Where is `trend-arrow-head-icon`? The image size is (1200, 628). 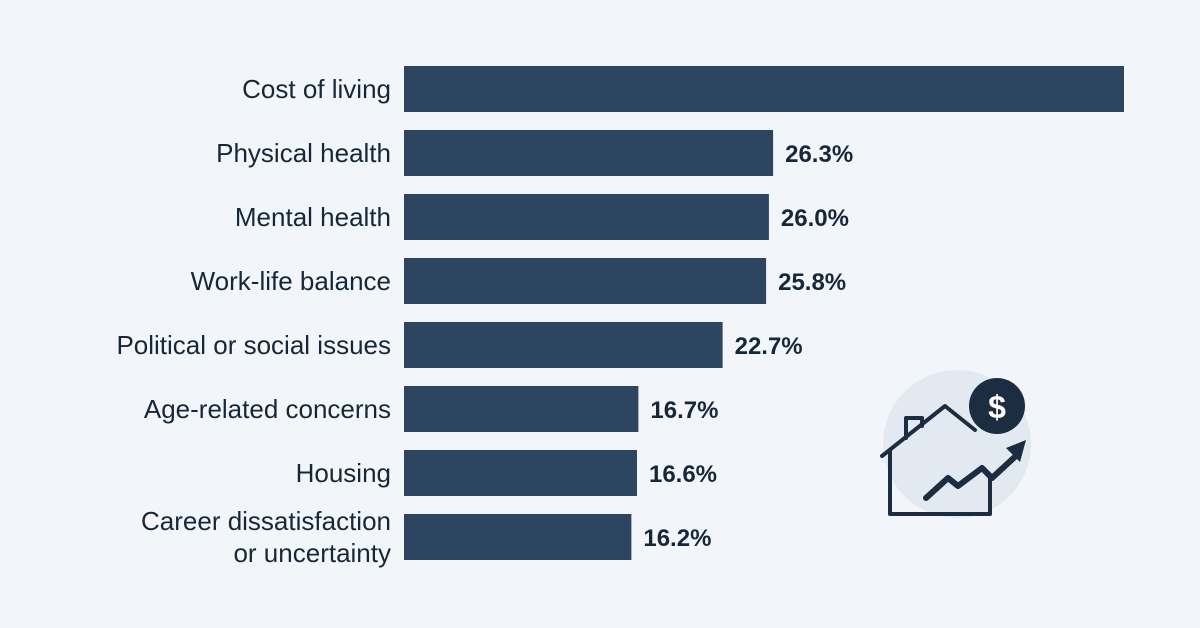
trend-arrow-head-icon is located at coordinates (1016, 451).